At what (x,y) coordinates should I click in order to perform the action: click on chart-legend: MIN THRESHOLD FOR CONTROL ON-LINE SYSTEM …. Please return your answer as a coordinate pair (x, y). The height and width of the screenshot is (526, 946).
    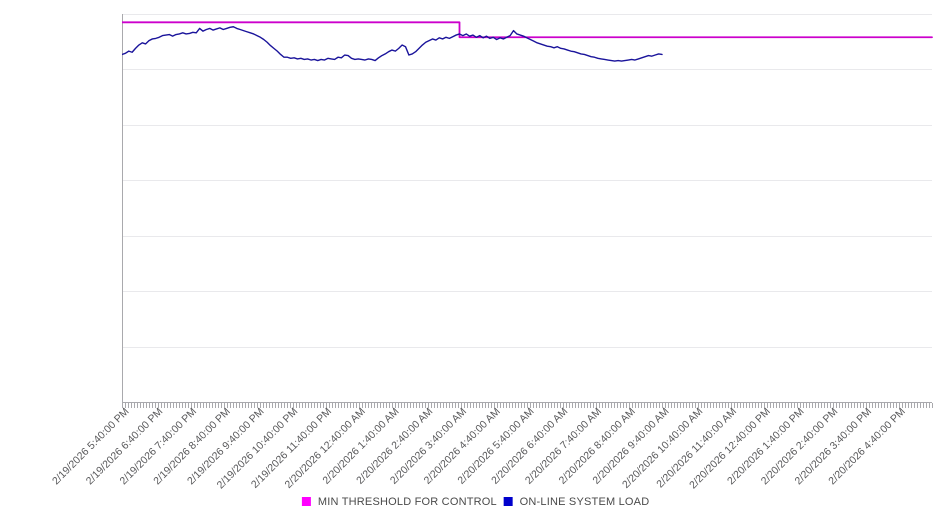
    Looking at the image, I should click on (475, 502).